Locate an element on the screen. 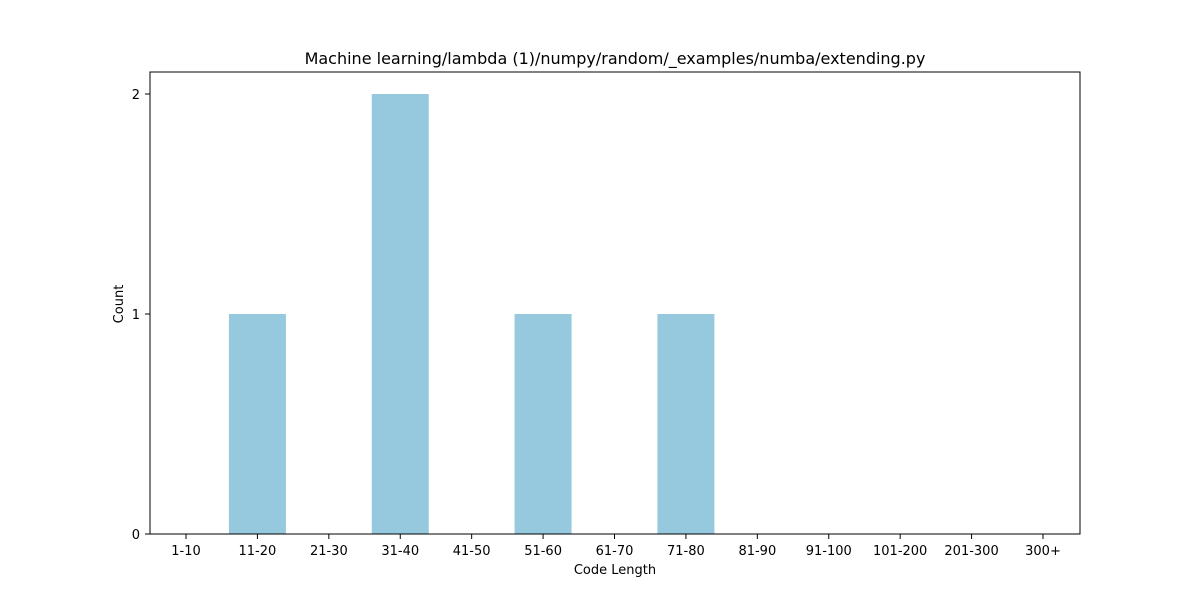 This screenshot has height=604, width=1200. y-axis-label: Count is located at coordinates (119, 304).